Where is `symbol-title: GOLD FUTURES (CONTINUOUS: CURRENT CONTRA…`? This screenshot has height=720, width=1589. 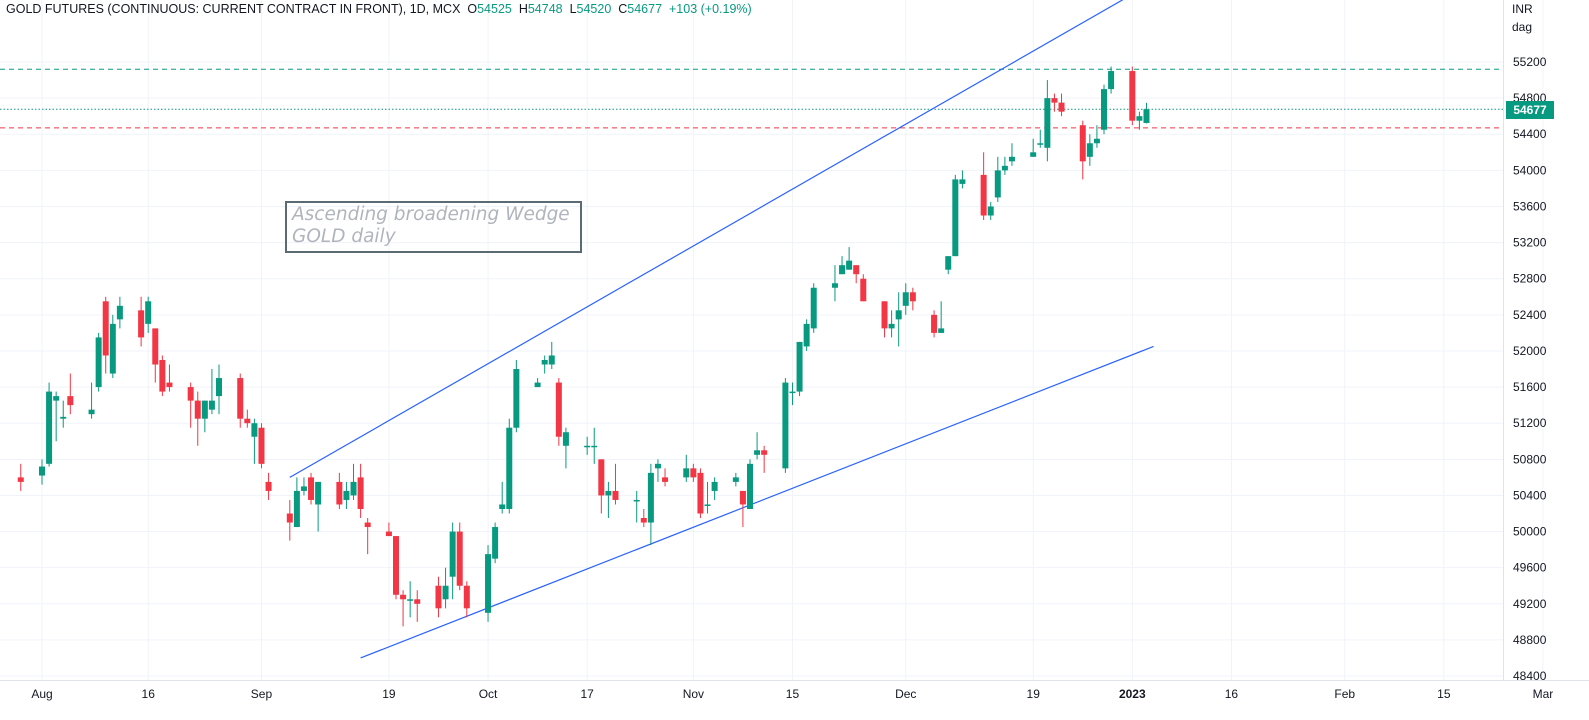 symbol-title: GOLD FUTURES (CONTINUOUS: CURRENT CONTRA… is located at coordinates (233, 9).